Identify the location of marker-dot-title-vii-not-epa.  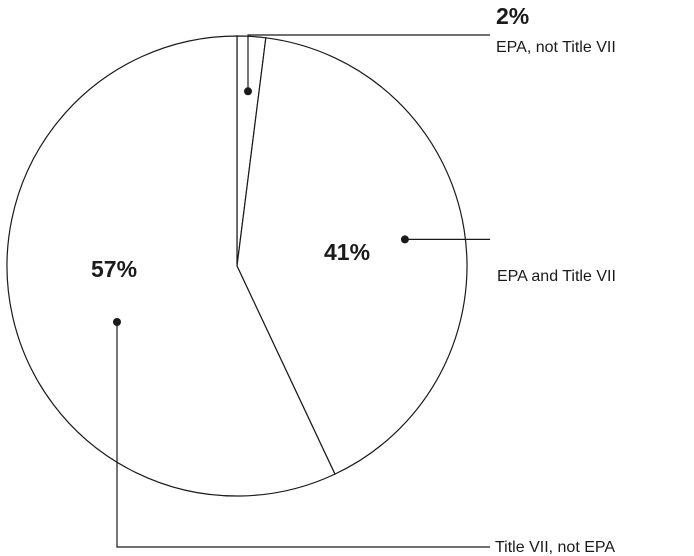
(117, 322).